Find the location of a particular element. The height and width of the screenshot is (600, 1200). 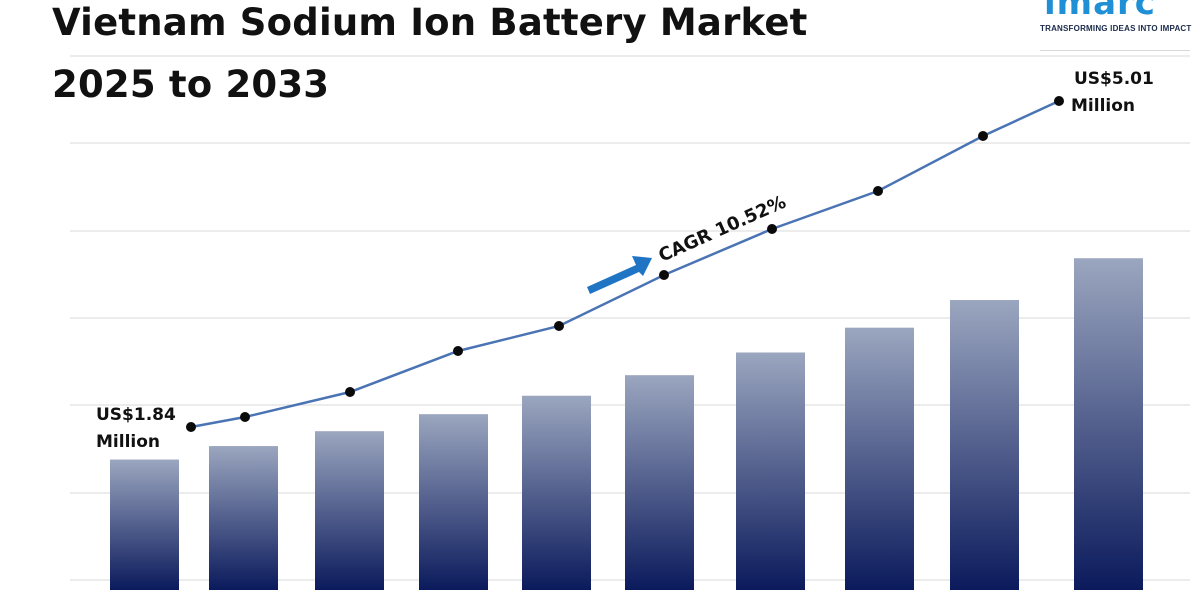

end-value-unit: Million is located at coordinates (1103, 106).